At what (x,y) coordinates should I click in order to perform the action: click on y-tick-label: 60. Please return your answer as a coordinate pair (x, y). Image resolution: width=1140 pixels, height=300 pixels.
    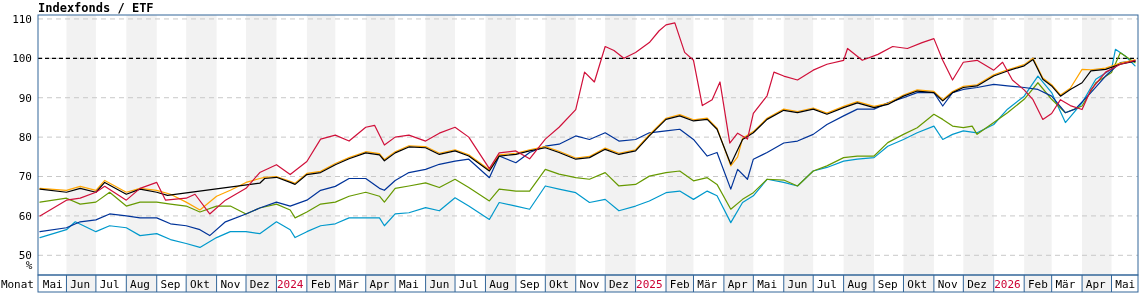
    Looking at the image, I should click on (25, 216).